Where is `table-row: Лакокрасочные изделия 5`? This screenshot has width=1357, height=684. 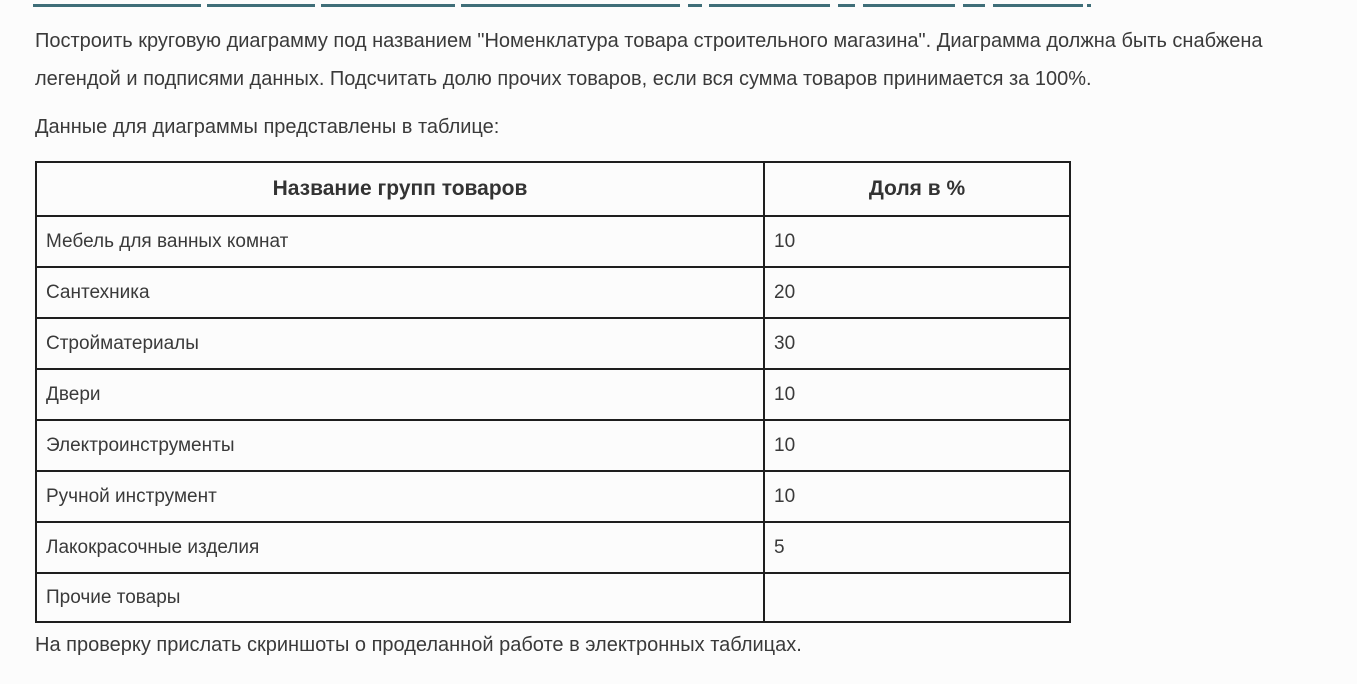 table-row: Лакокрасочные изделия 5 is located at coordinates (553, 547).